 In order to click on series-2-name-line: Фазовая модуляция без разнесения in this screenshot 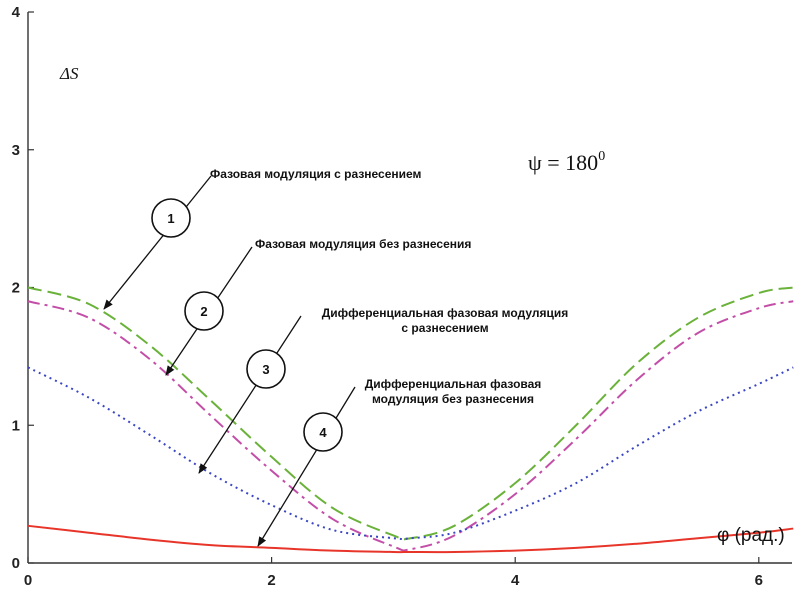, I will do `click(363, 244)`.